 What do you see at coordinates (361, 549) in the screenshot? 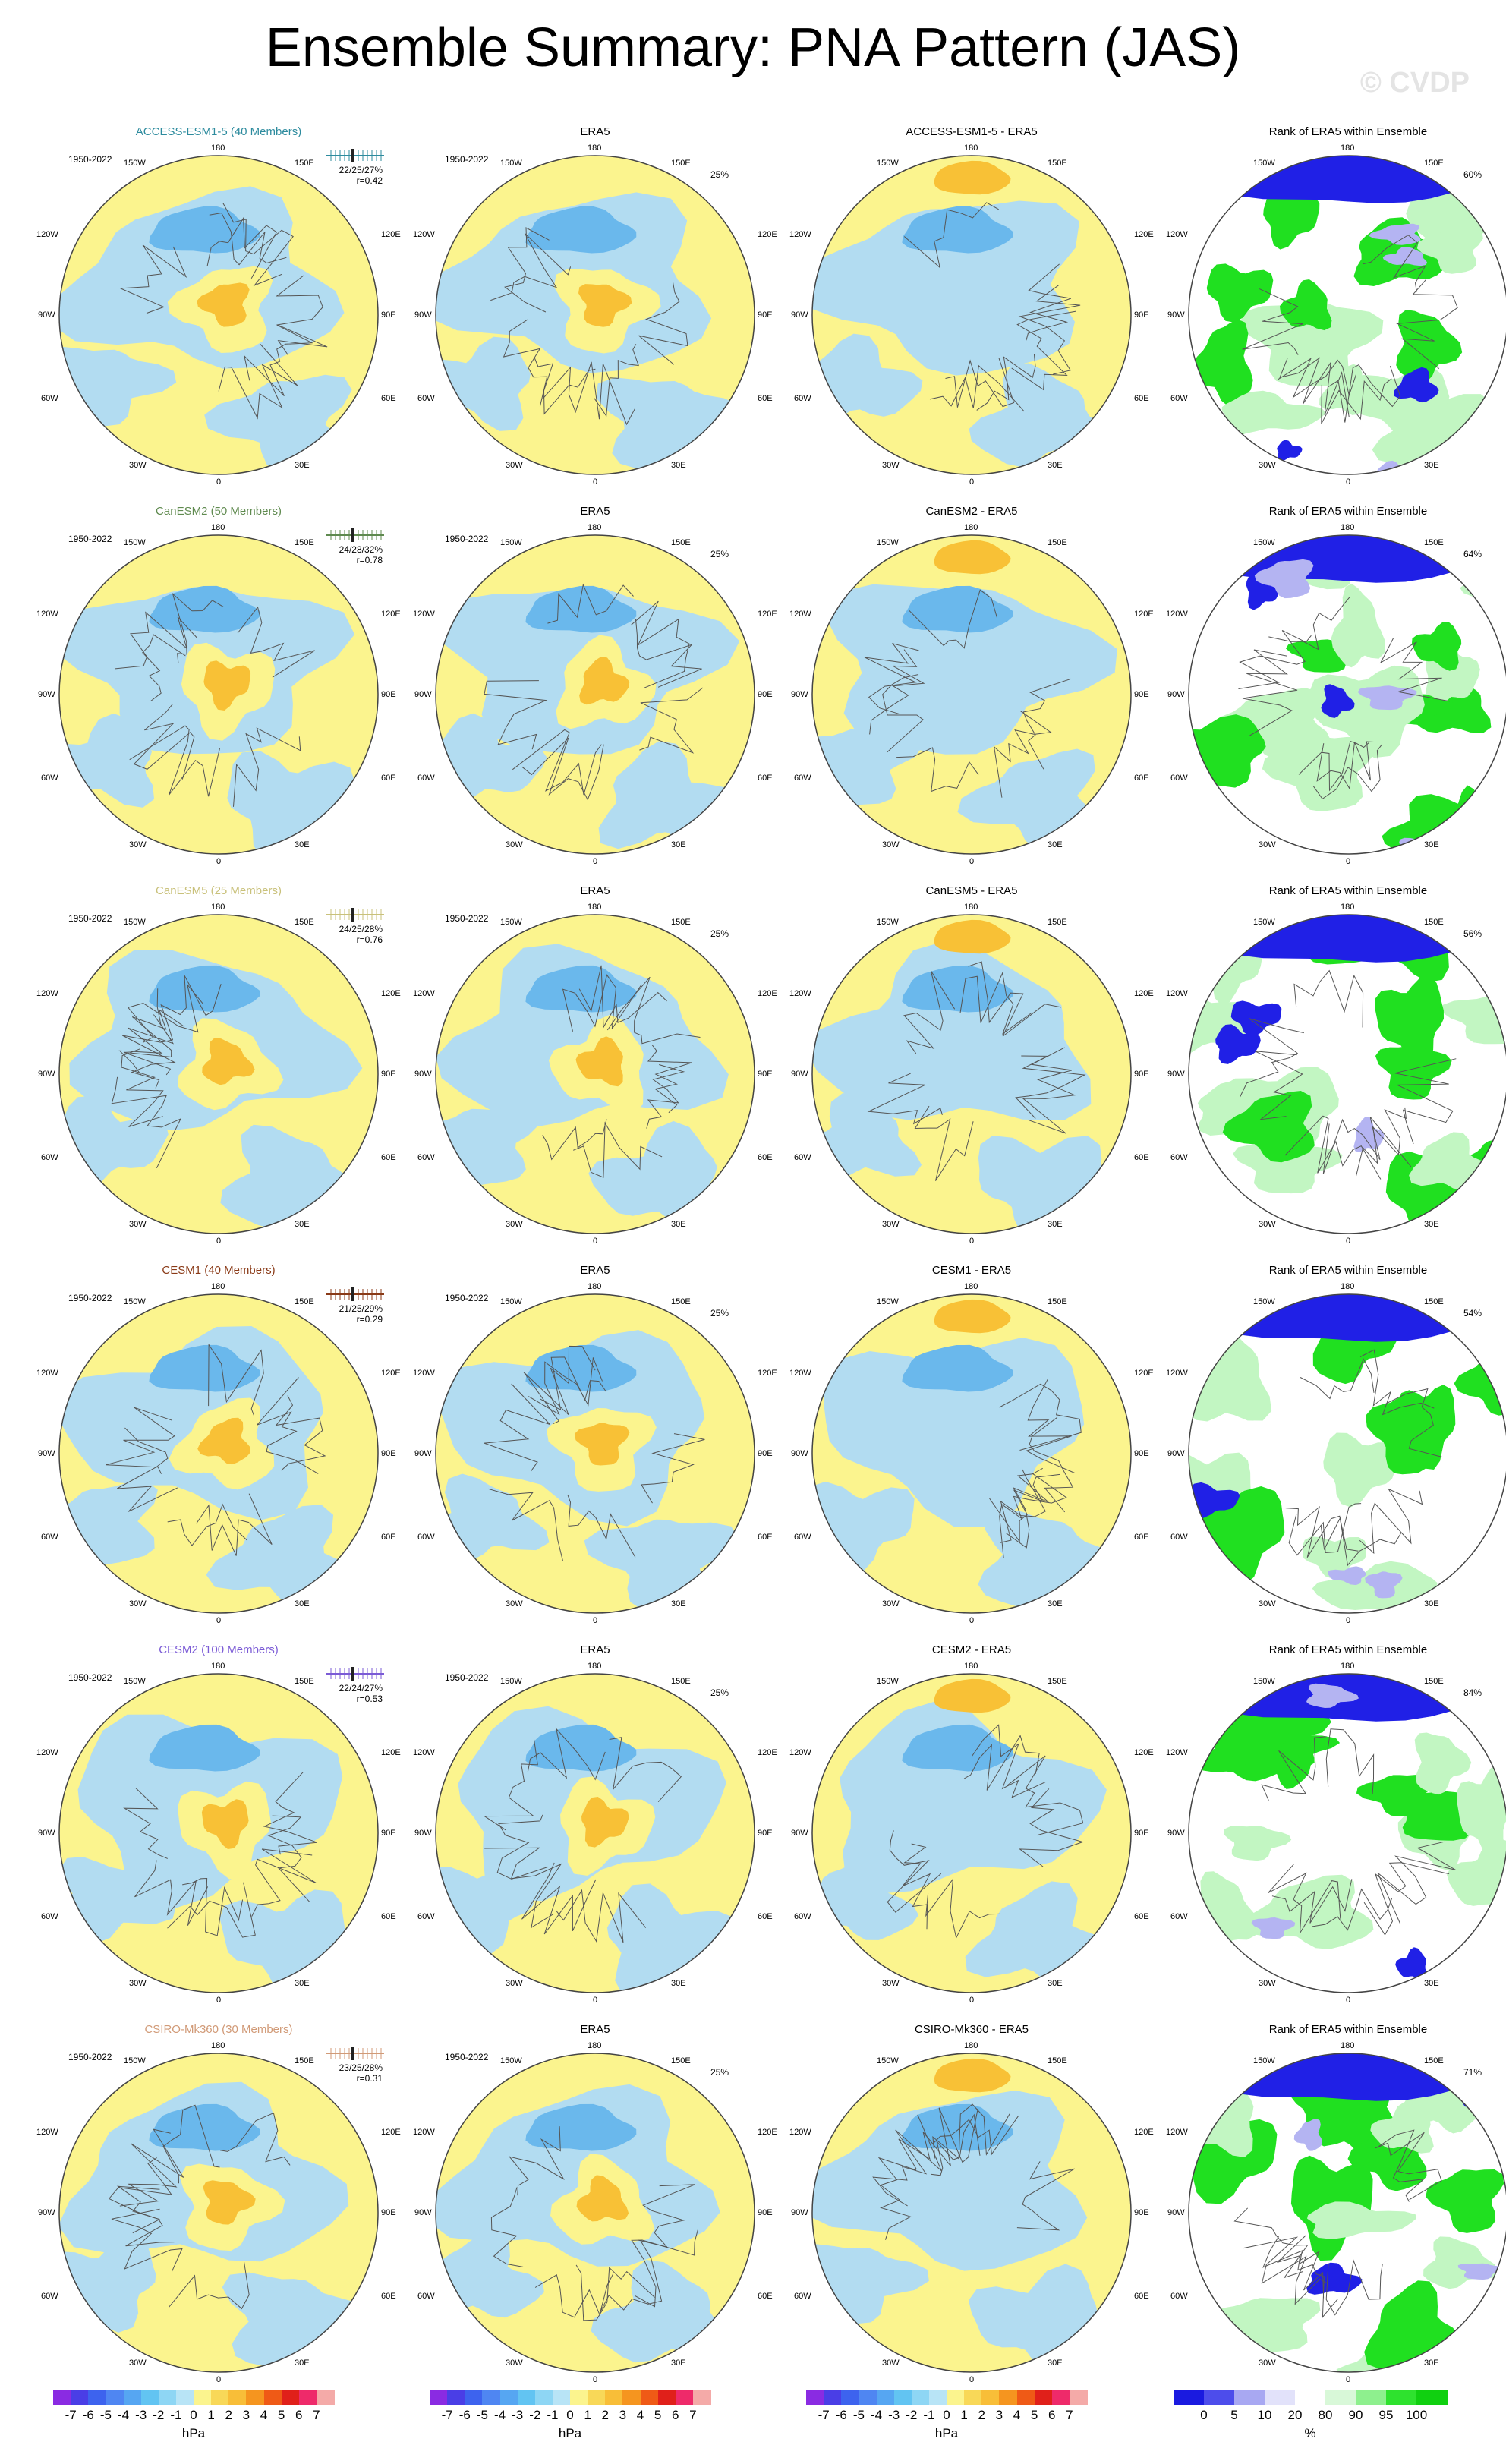
I see `stats-line: 24/28/32%` at bounding box center [361, 549].